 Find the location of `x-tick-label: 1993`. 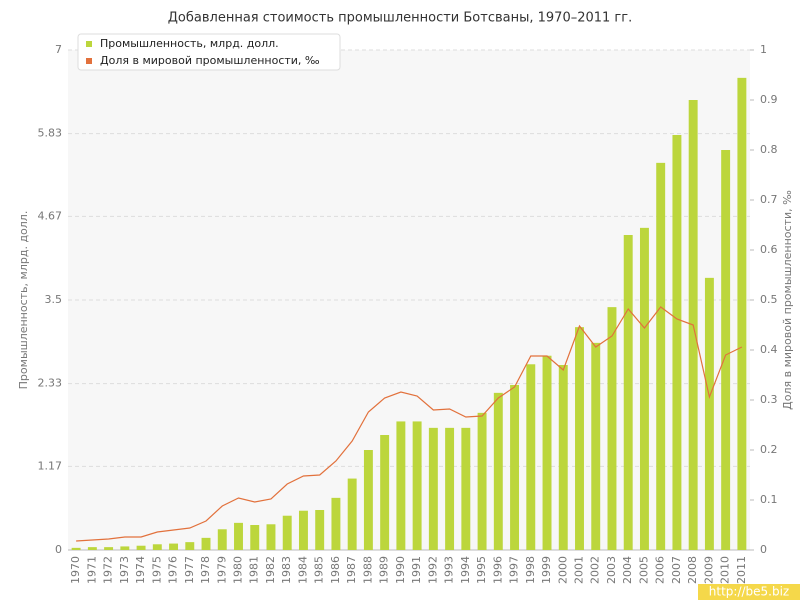

x-tick-label: 1993 is located at coordinates (449, 570).